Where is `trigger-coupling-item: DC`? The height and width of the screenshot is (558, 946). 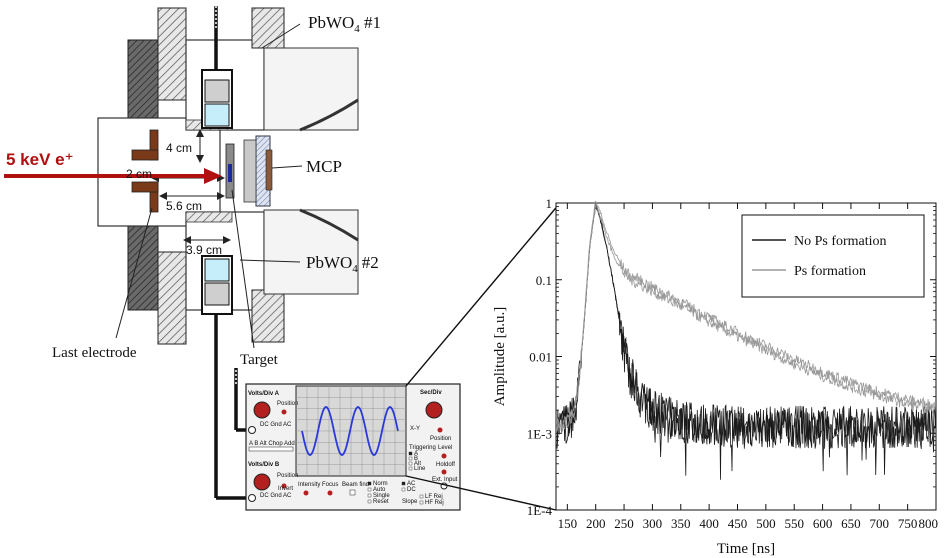 trigger-coupling-item: DC is located at coordinates (411, 490).